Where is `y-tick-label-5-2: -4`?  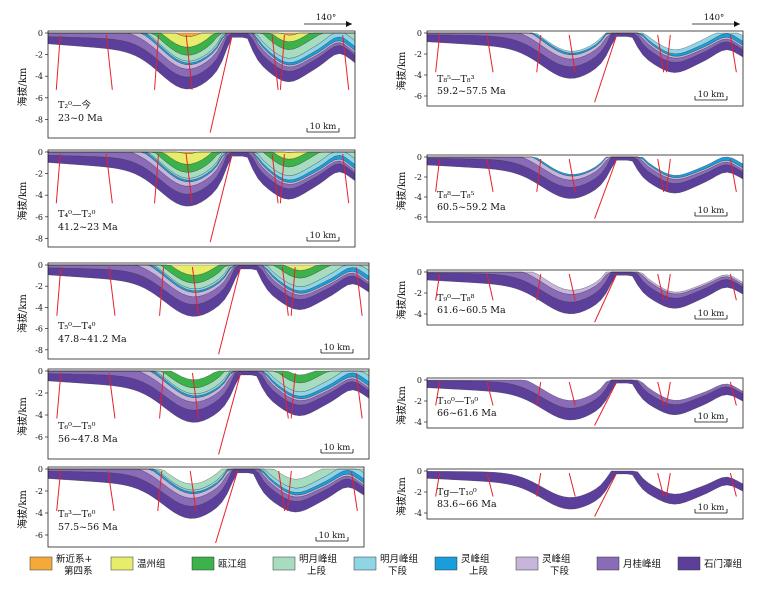
y-tick-label-5-2: -4 is located at coordinates (418, 75).